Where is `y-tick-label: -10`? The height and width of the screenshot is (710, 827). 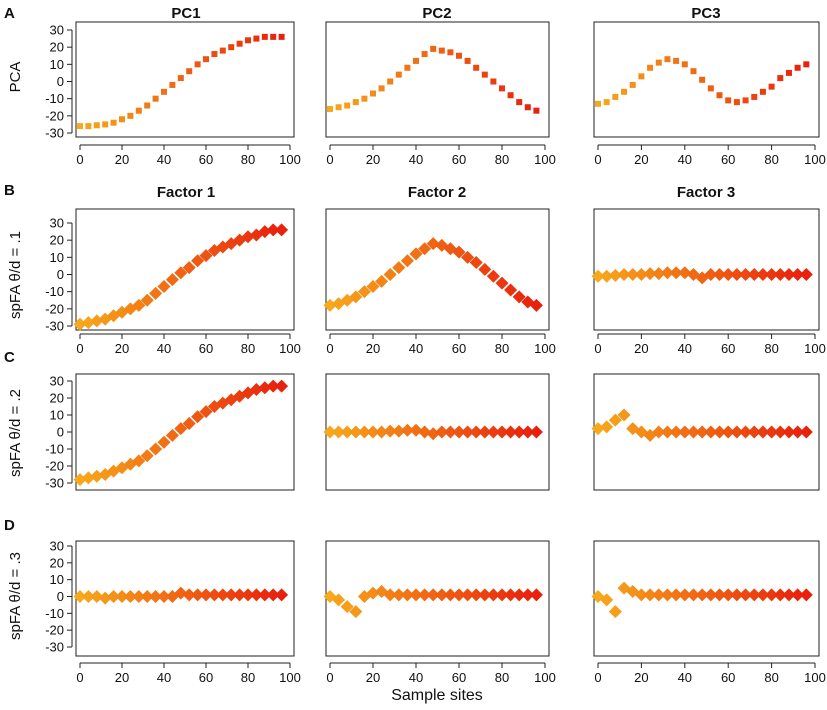 y-tick-label: -10 is located at coordinates (54, 291).